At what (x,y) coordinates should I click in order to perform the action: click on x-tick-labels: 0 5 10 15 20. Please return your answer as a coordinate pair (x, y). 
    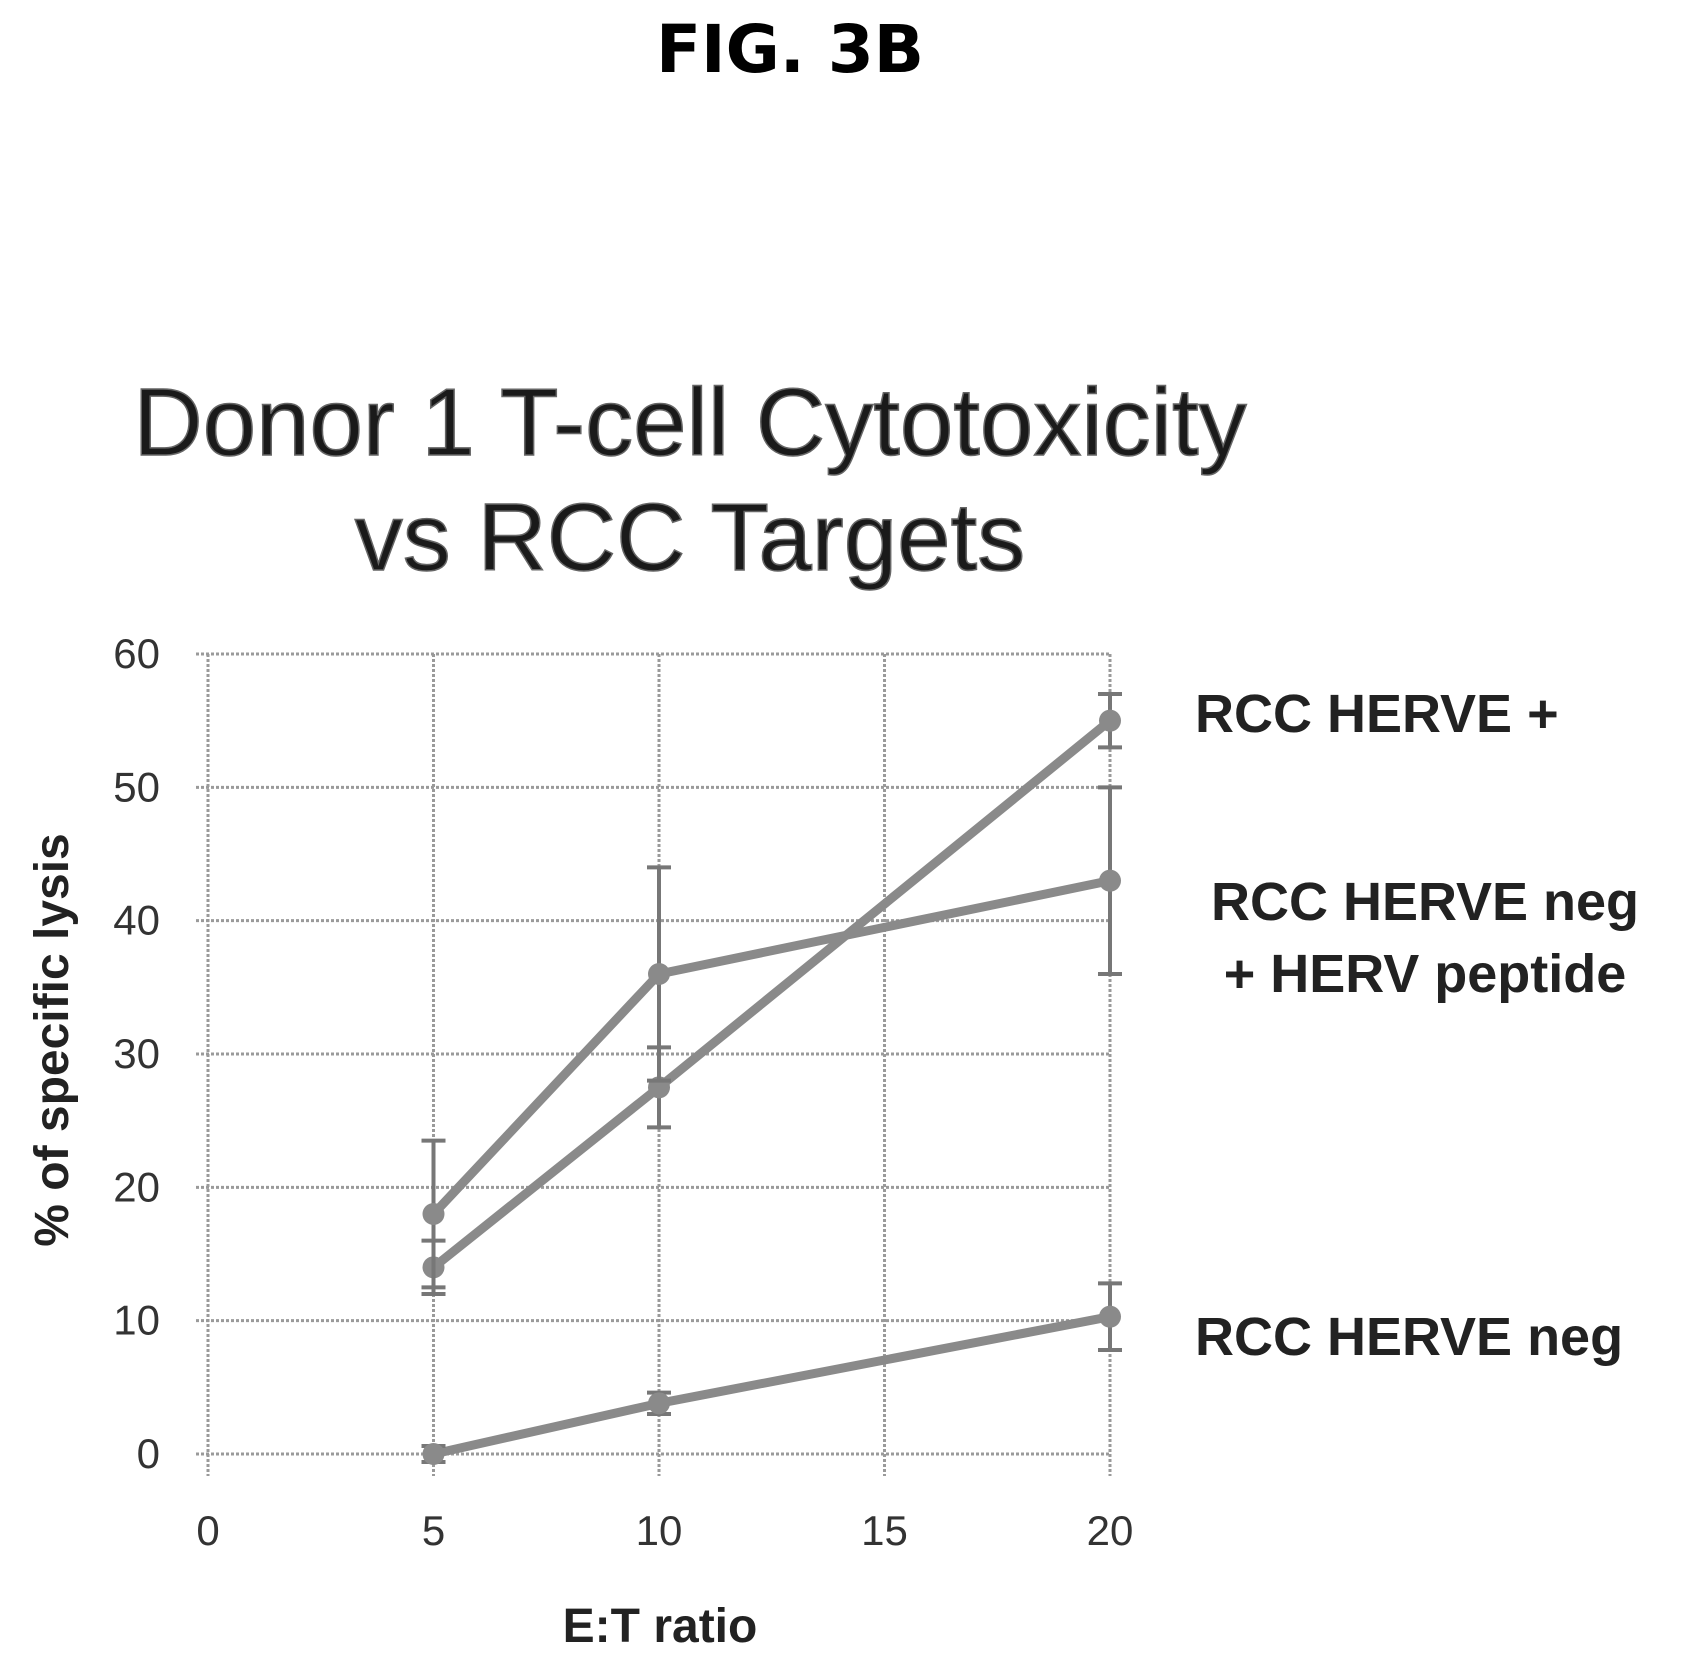
    Looking at the image, I should click on (664, 1530).